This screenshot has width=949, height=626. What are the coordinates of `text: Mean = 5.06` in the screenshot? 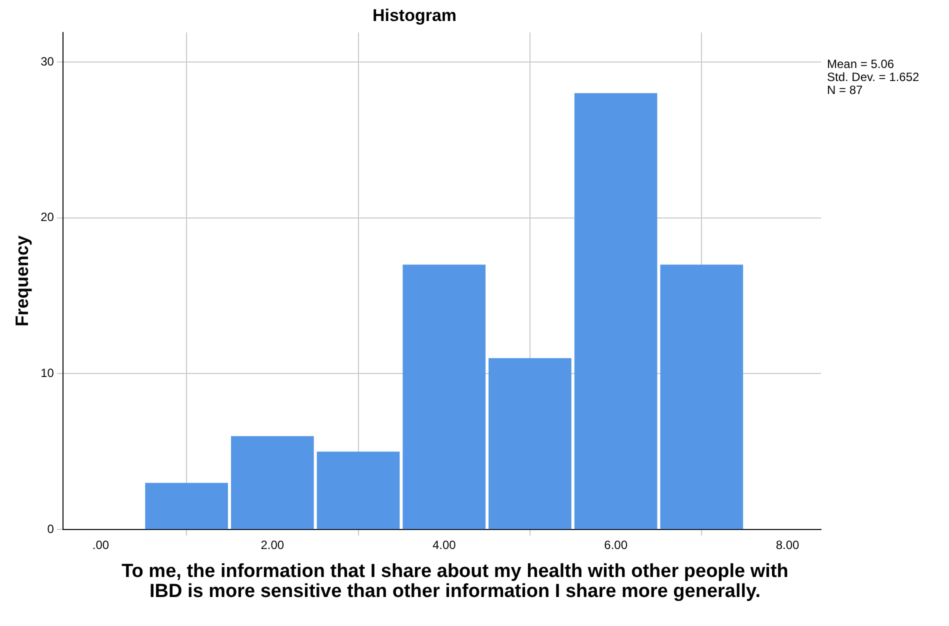 It's located at (861, 64).